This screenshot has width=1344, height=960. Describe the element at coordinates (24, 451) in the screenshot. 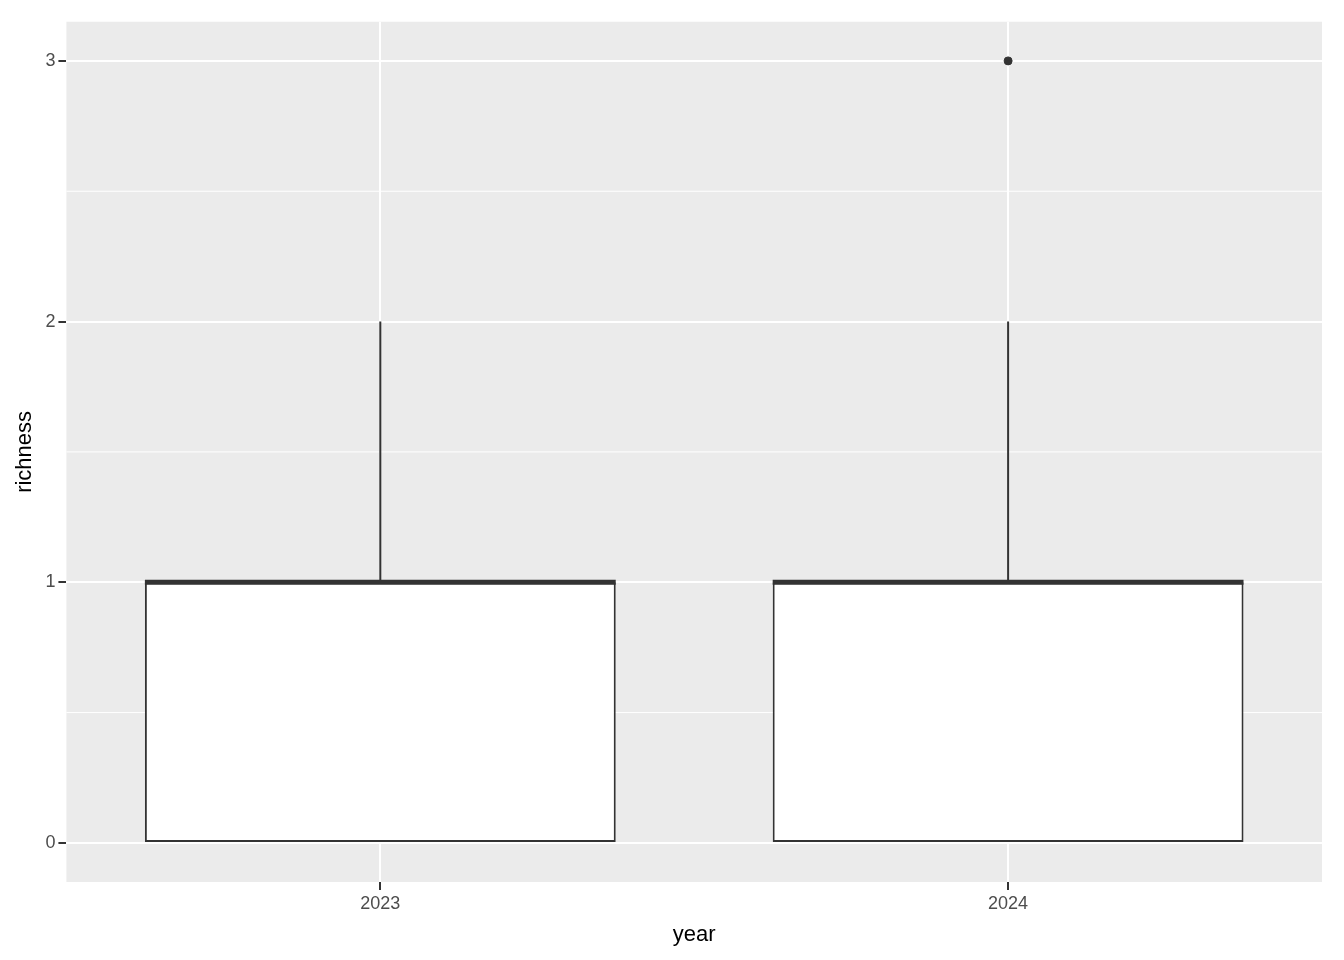

I see `y-axis-title: richness` at that location.